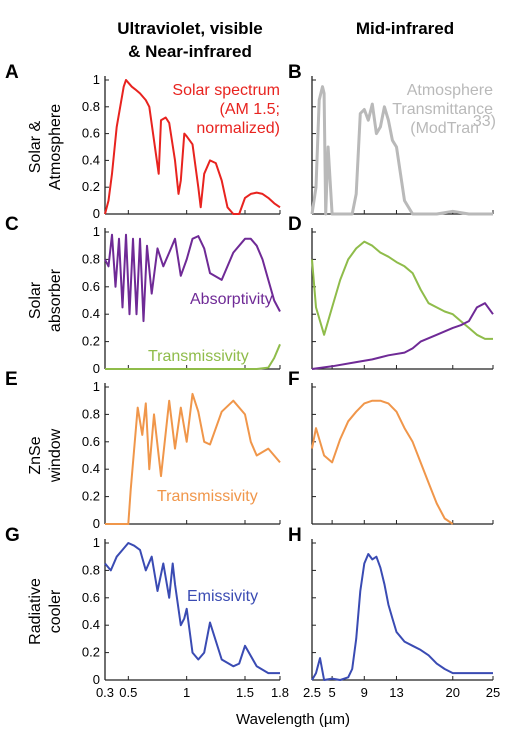 The height and width of the screenshot is (742, 512). Describe the element at coordinates (105, 692) in the screenshot. I see `x-tick-label-g: 0.3` at that location.